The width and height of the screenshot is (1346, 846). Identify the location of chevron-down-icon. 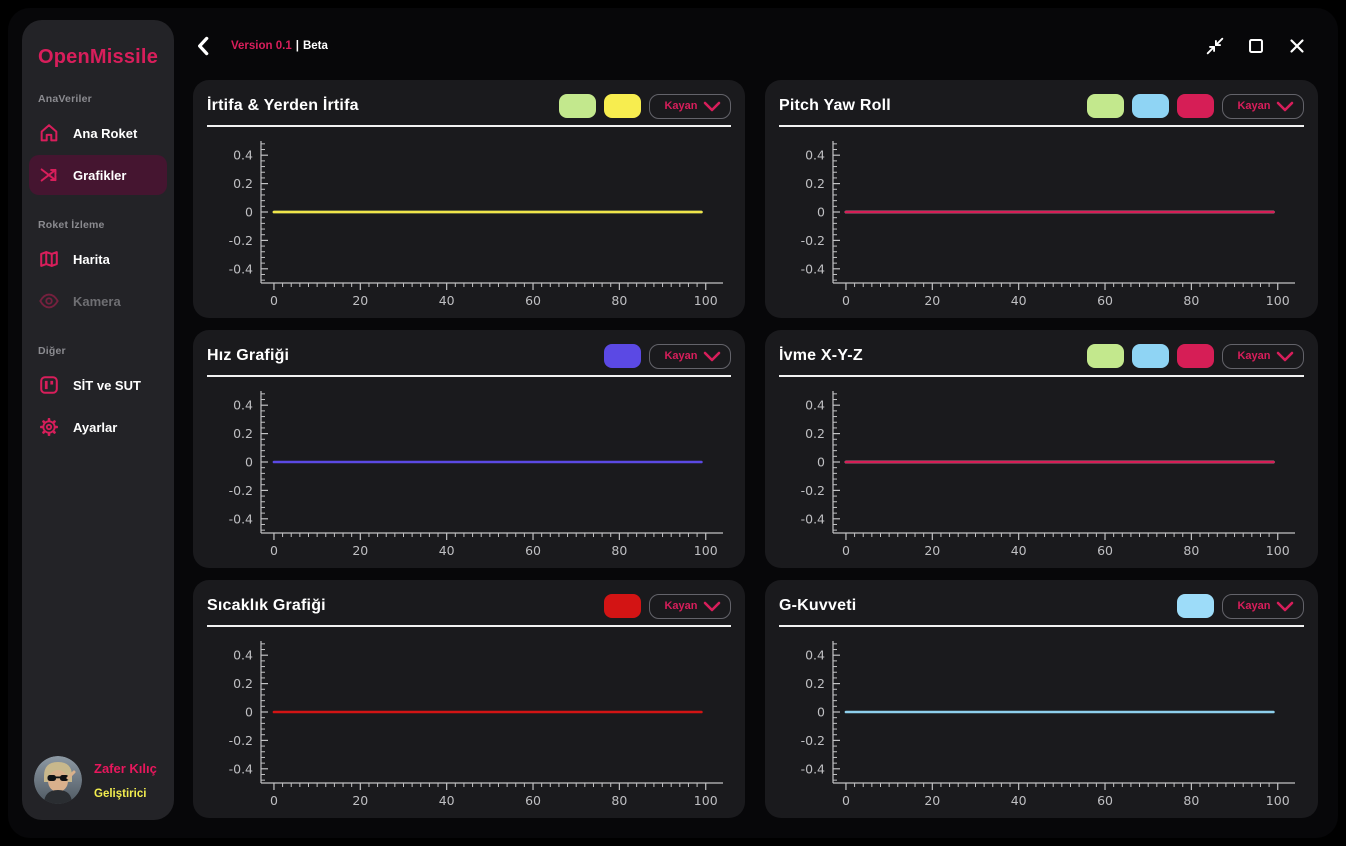
(712, 606).